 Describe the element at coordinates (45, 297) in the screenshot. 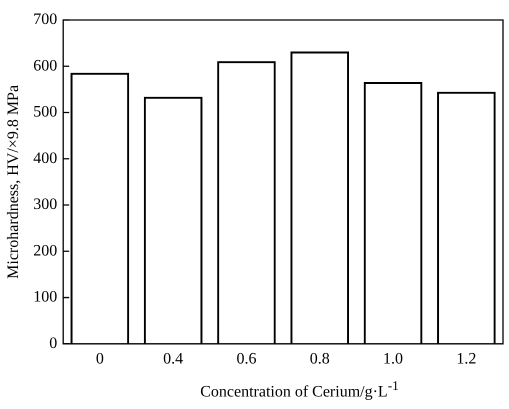

I see `y-tick-label: 100` at that location.